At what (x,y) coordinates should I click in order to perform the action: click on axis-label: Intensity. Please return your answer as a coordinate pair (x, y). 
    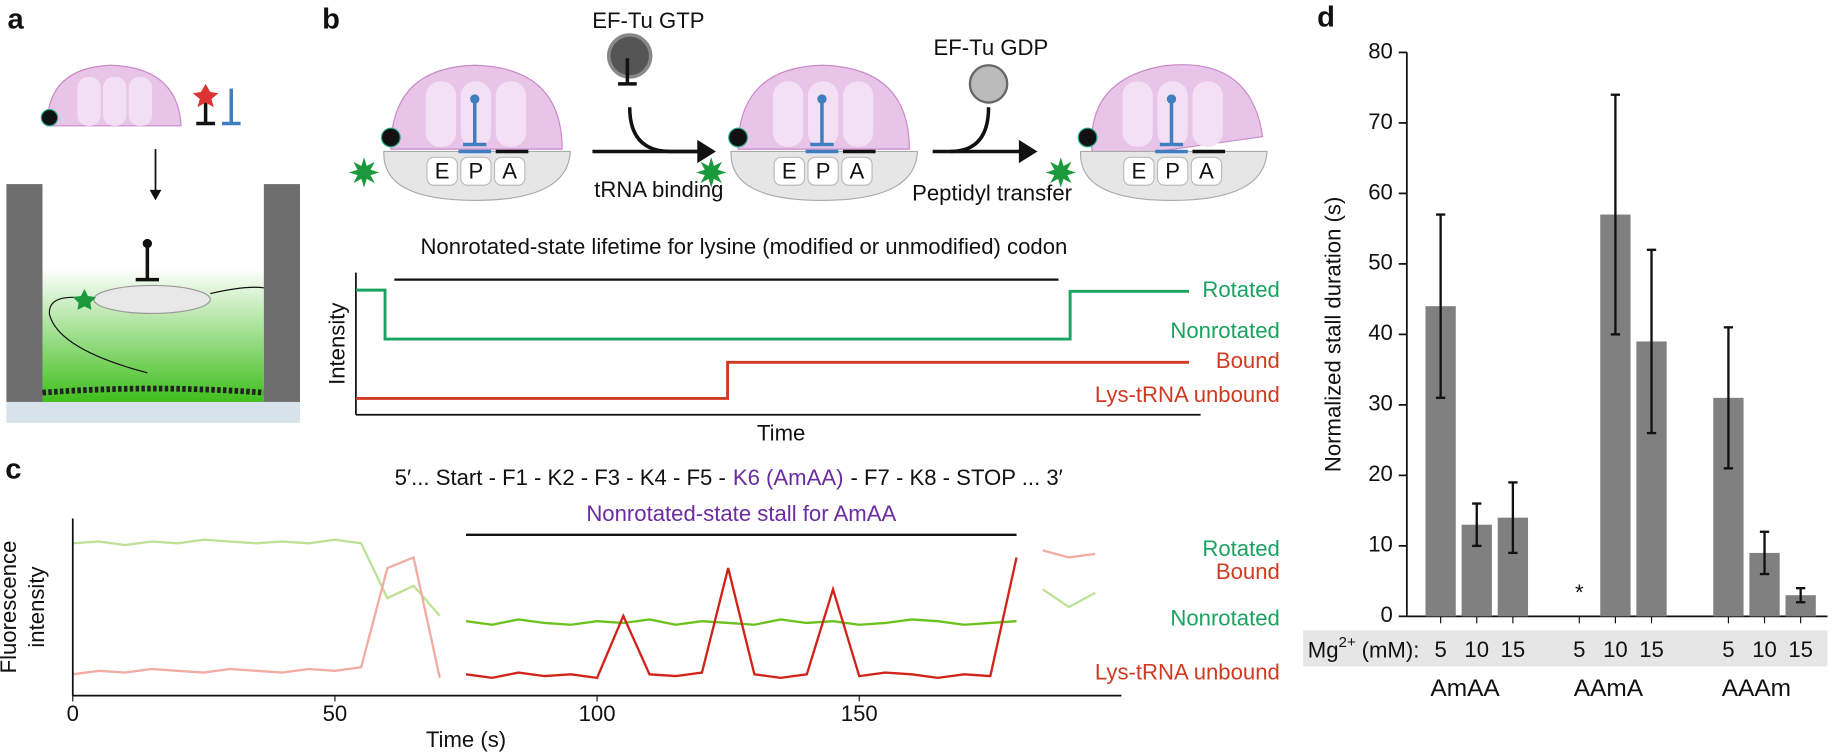
    Looking at the image, I should click on (336, 343).